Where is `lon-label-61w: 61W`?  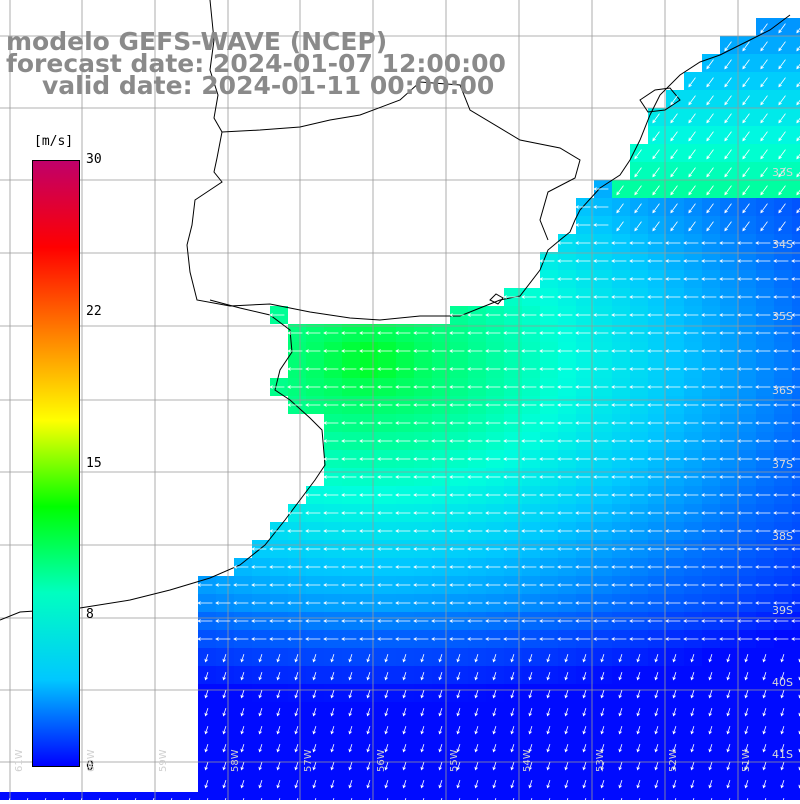
lon-label-61w: 61W is located at coordinates (19, 760).